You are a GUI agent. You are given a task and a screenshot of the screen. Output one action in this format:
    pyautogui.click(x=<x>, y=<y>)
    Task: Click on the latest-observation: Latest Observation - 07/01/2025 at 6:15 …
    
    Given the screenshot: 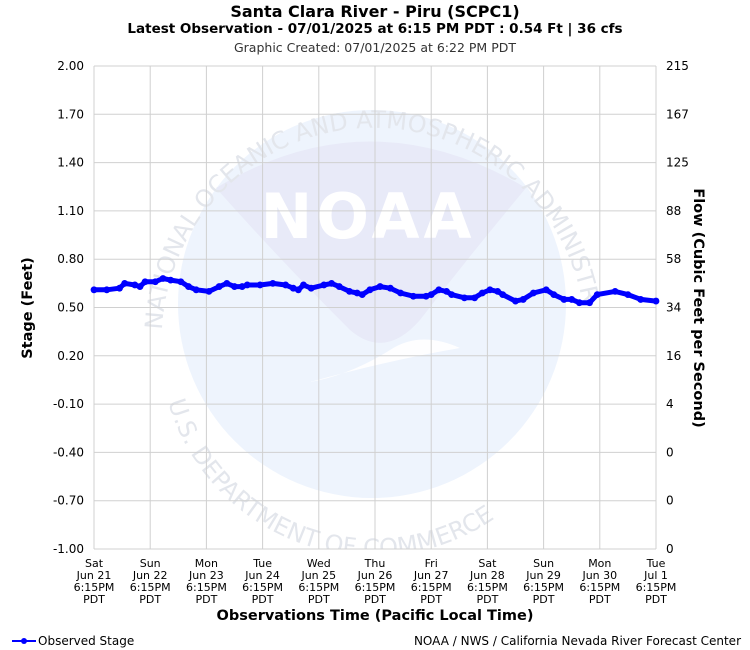 What is the action you would take?
    pyautogui.click(x=375, y=29)
    